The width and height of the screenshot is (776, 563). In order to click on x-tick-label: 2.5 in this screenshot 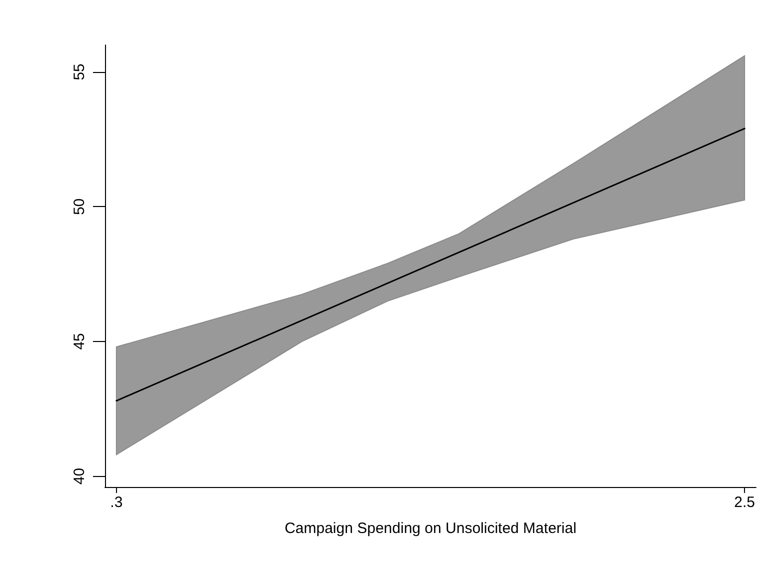, I will do `click(745, 502)`.